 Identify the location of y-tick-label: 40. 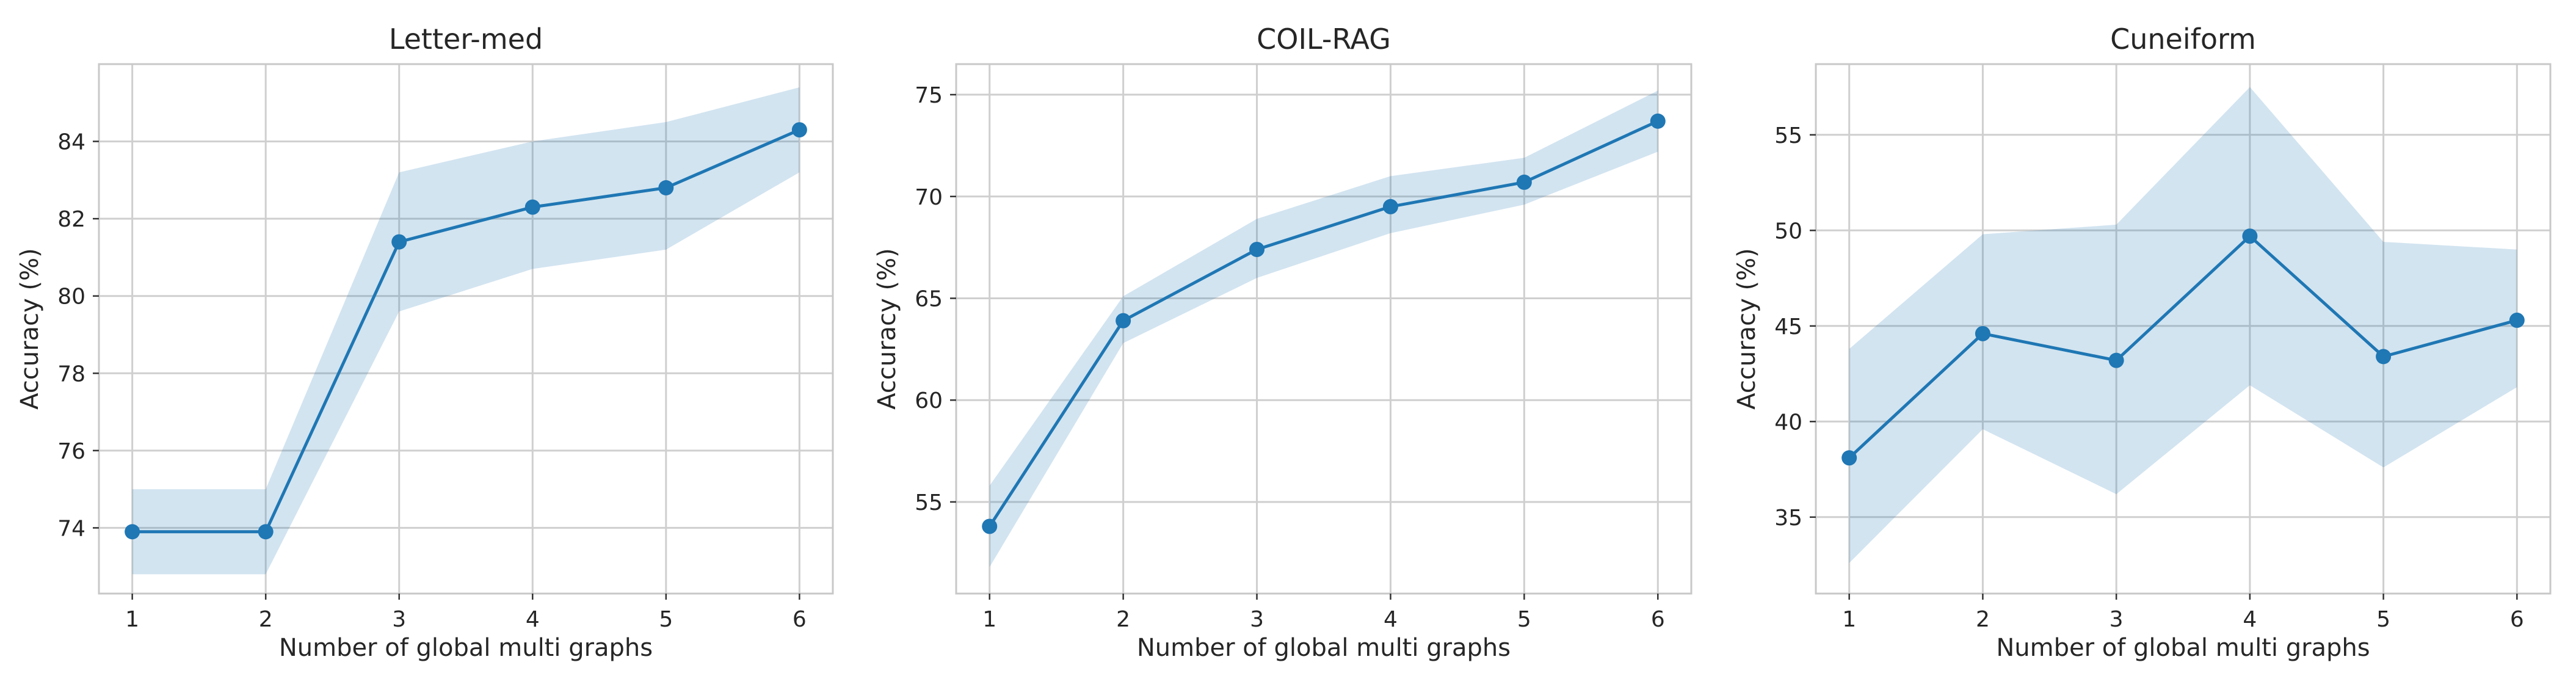
(1788, 422).